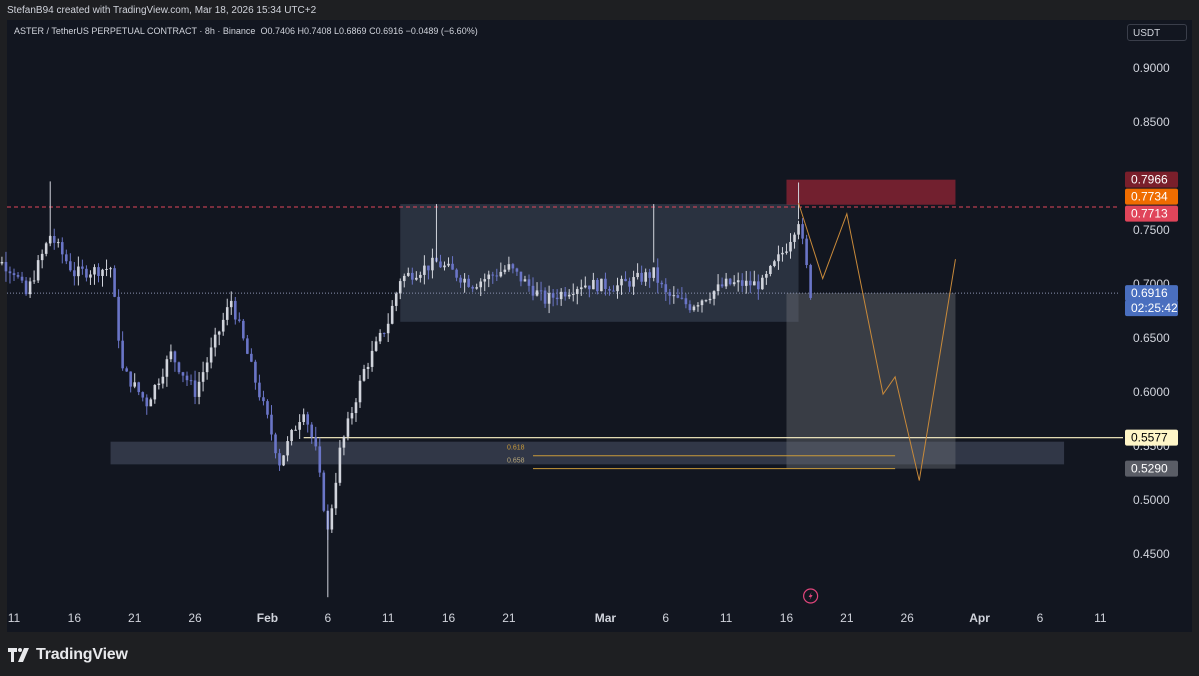 This screenshot has height=676, width=1199. Describe the element at coordinates (516, 448) in the screenshot. I see `fib-label-0: 0.618` at that location.